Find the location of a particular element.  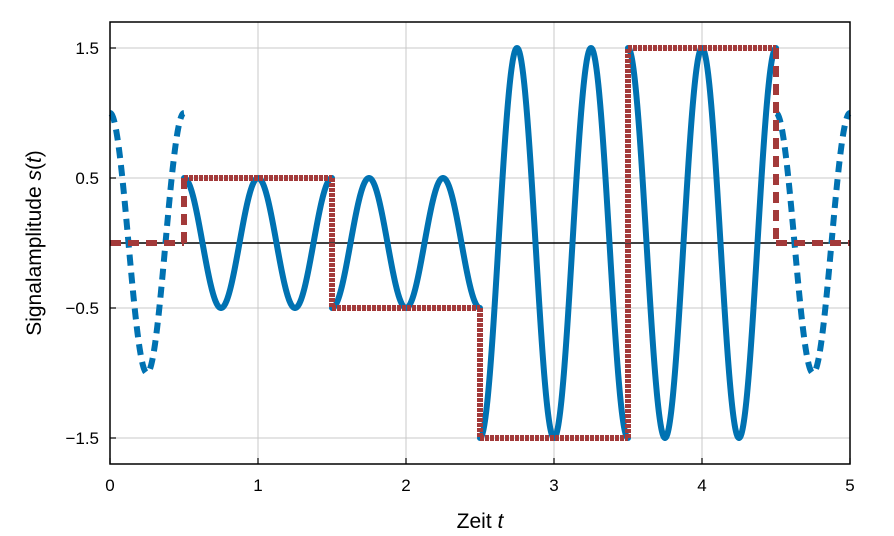

y-tick-label-1: 0.5 is located at coordinates (87, 178).